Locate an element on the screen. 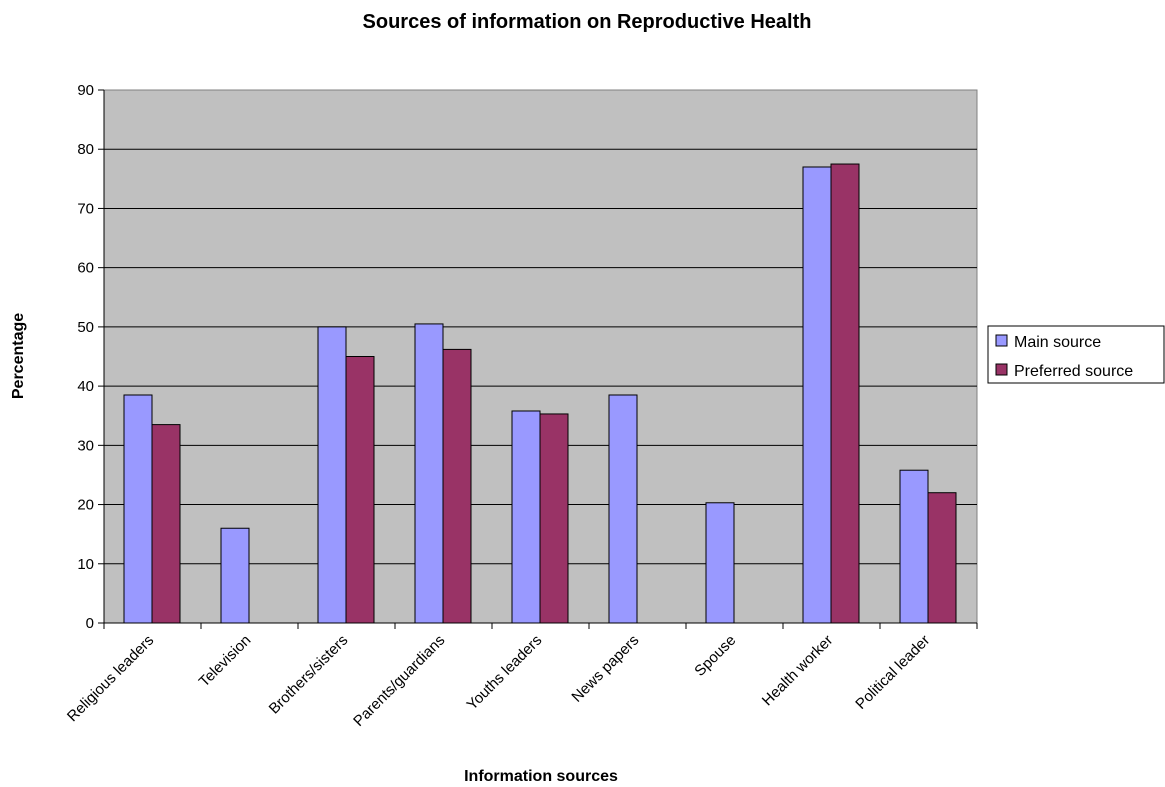  y-tick-label: 80 is located at coordinates (85, 149).